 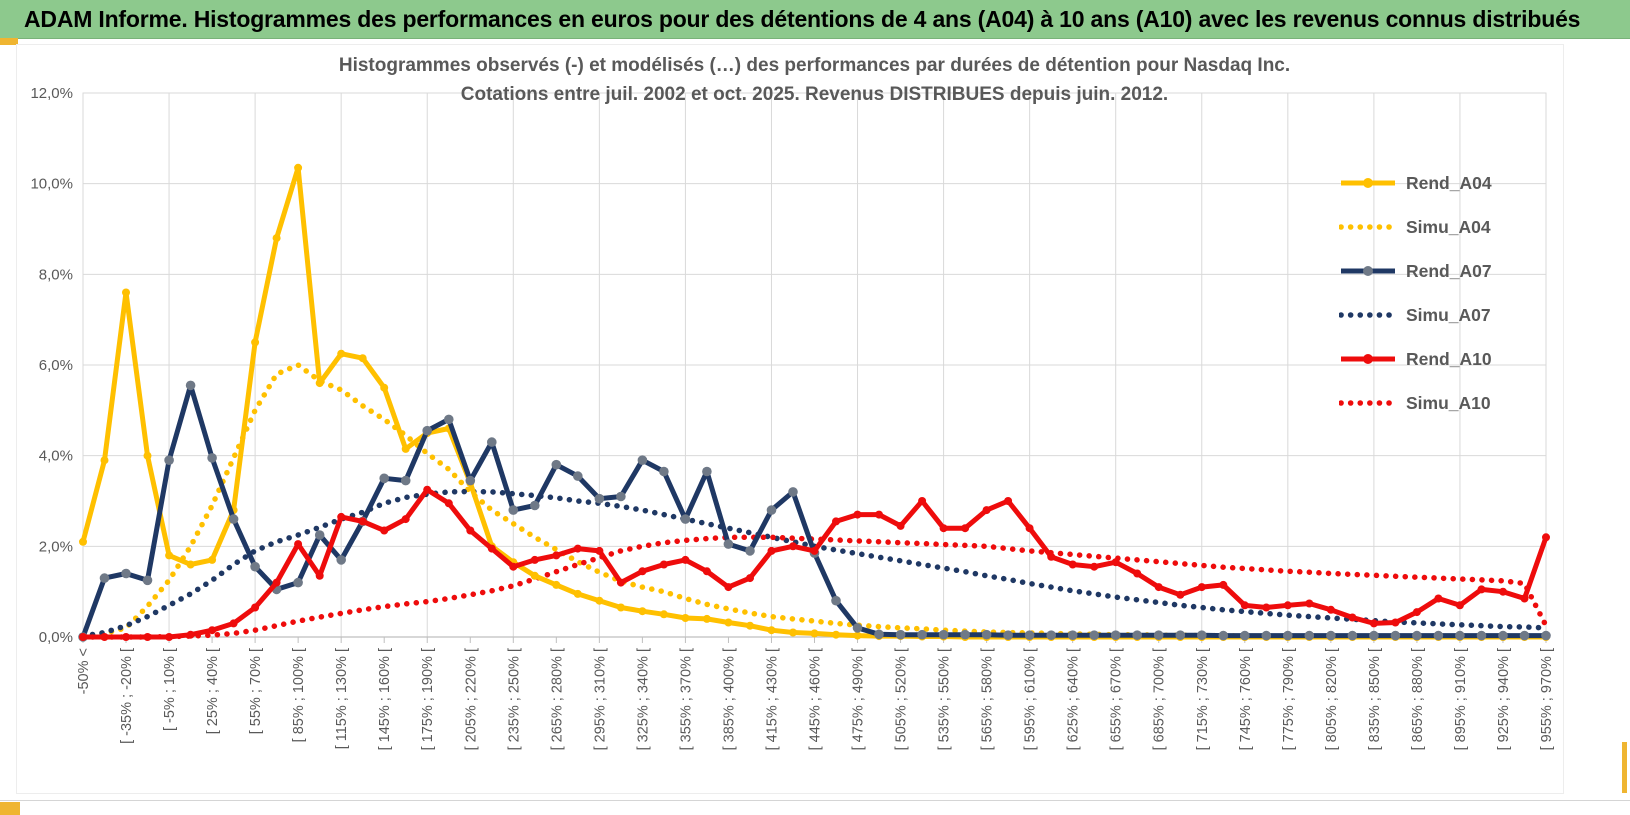 What do you see at coordinates (256, 691) in the screenshot?
I see `x-axis-label: [ 55% ; 70% [` at bounding box center [256, 691].